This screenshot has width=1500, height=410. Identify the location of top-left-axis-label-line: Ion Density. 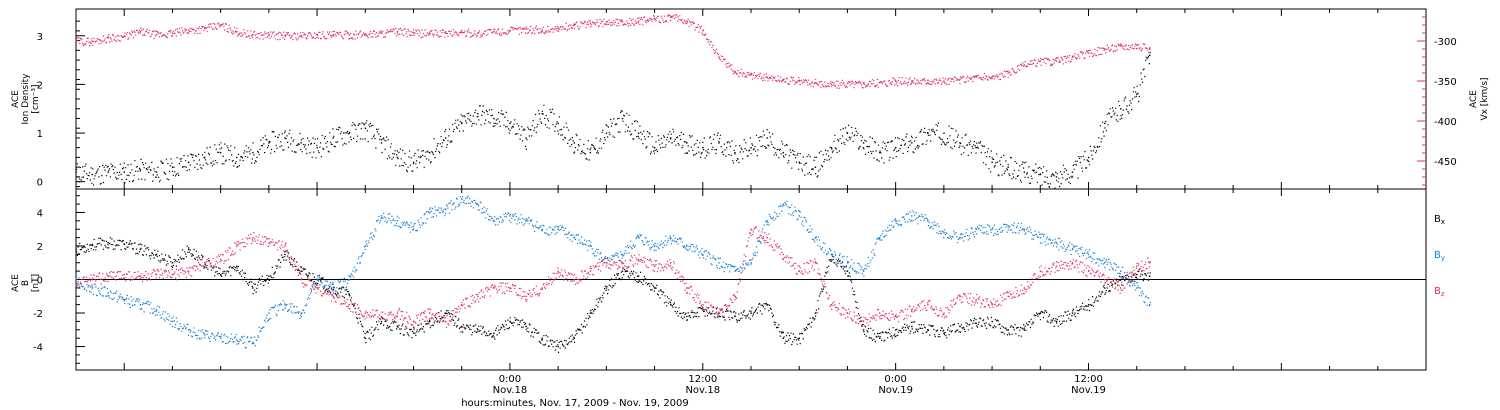
(26, 99).